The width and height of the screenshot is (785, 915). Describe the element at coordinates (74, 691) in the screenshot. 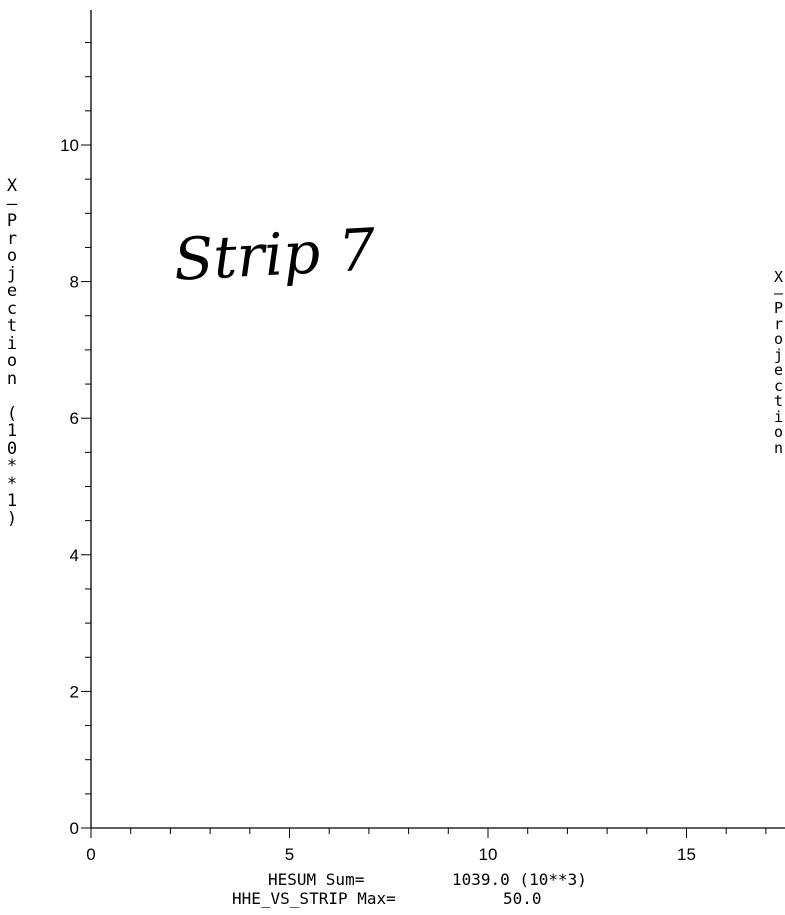

I see `y-tick-label: 2` at that location.